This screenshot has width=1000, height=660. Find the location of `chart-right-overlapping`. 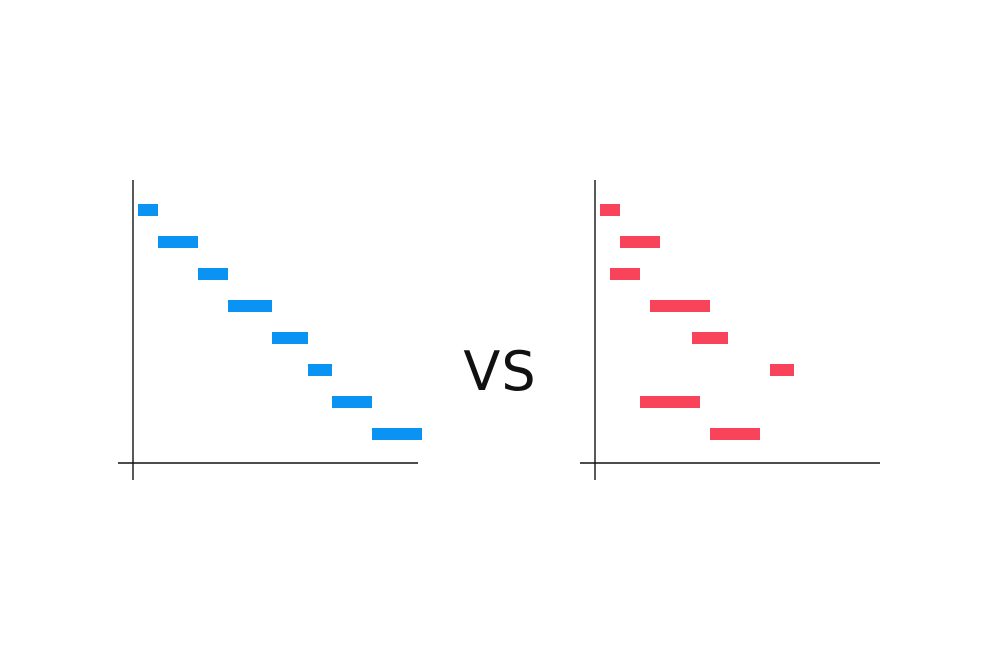

chart-right-overlapping is located at coordinates (730, 330).